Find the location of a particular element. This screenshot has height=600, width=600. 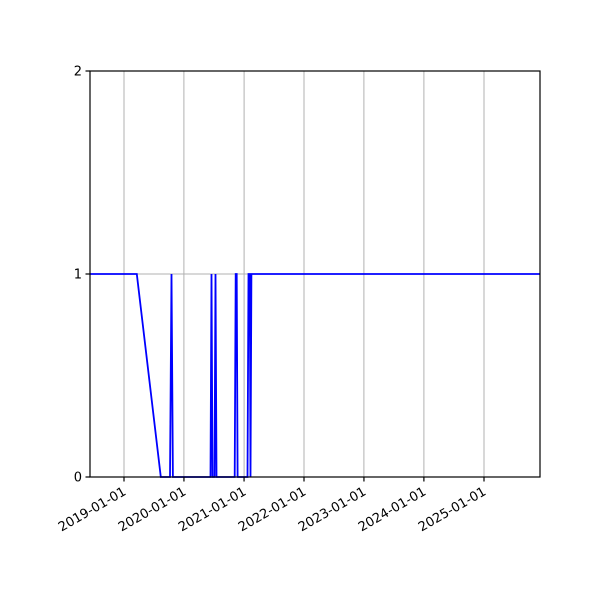

y-tick-label: 0 is located at coordinates (78, 478).